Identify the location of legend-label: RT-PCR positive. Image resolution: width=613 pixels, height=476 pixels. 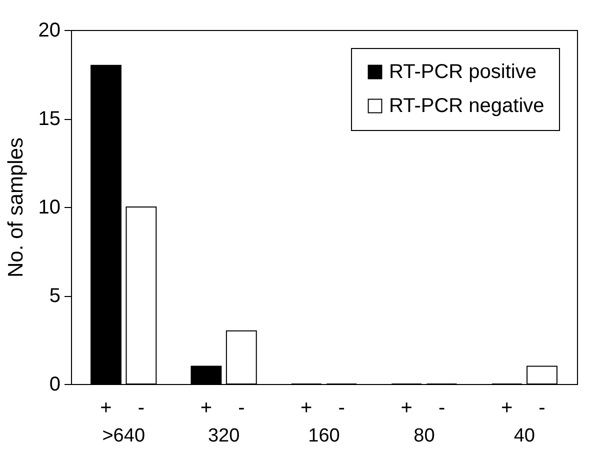
(462, 72).